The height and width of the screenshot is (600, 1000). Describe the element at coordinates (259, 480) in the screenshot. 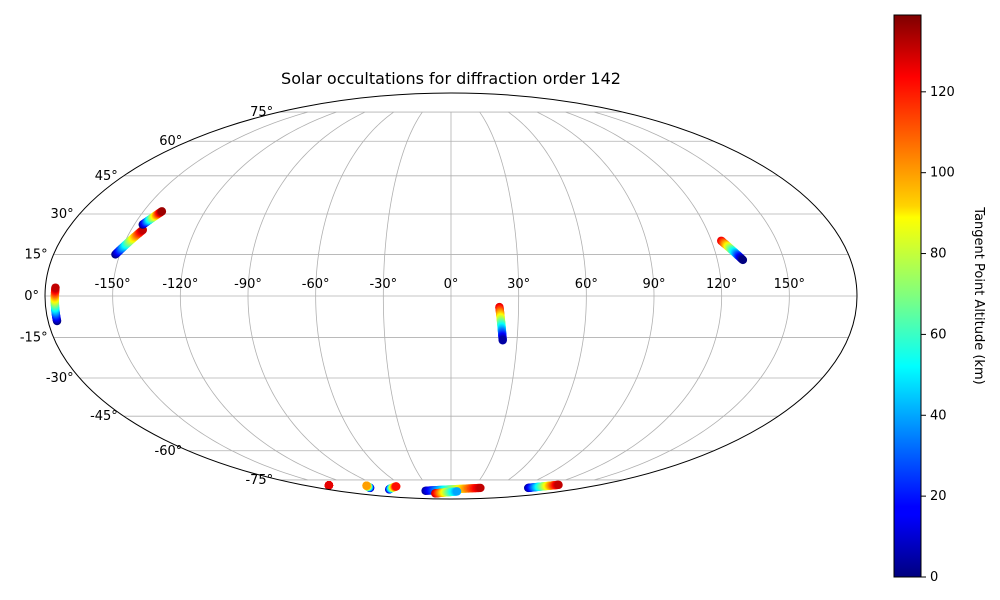

I see `lat-tick-label: -75°` at that location.